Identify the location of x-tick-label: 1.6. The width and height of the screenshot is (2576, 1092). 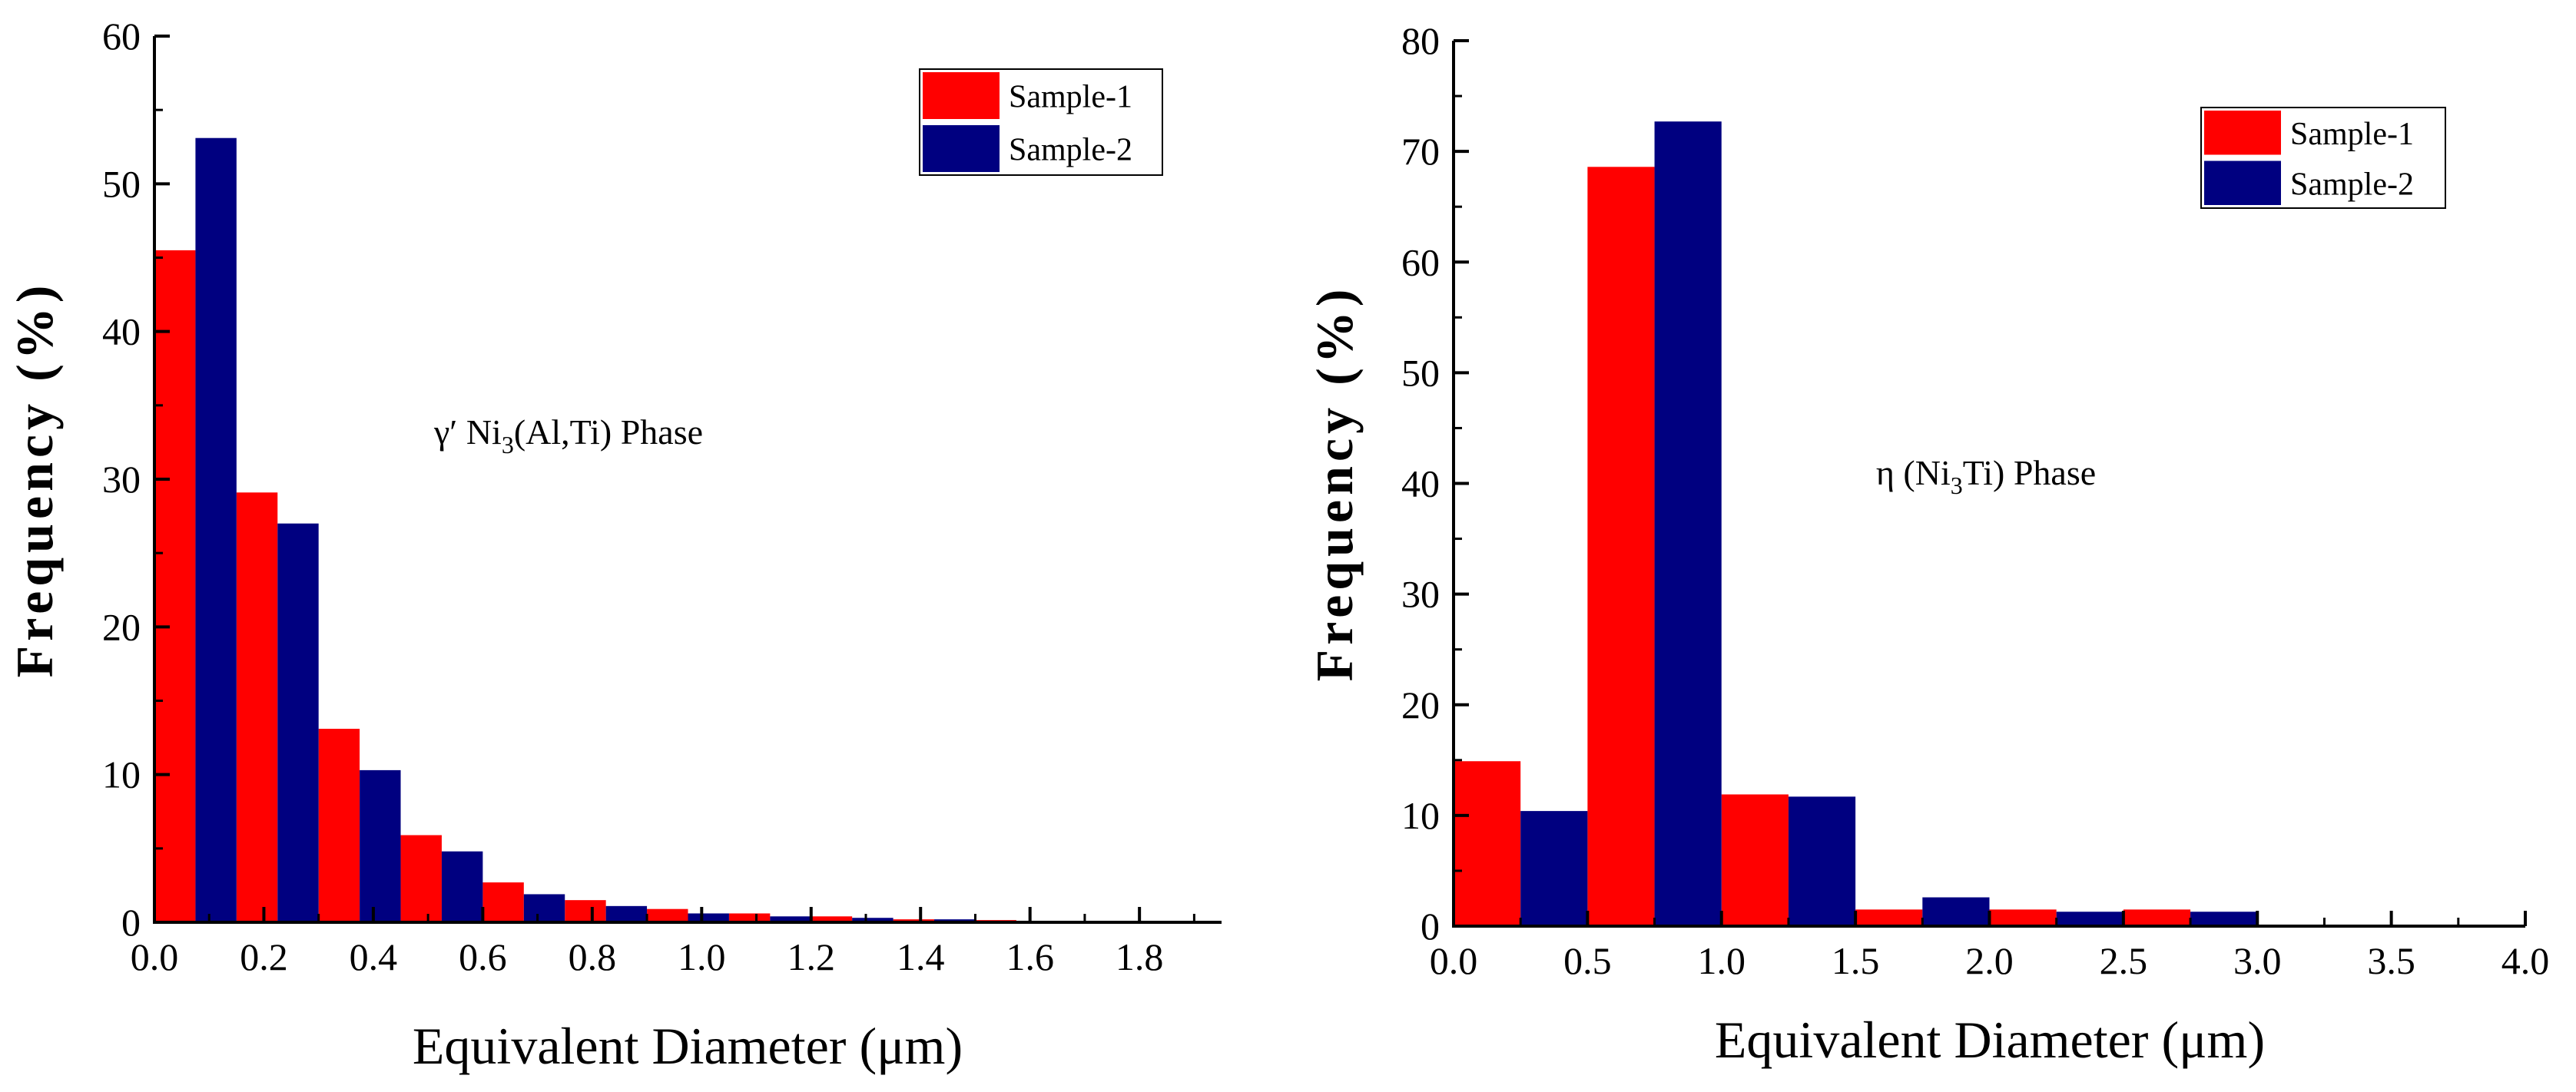
(1030, 956).